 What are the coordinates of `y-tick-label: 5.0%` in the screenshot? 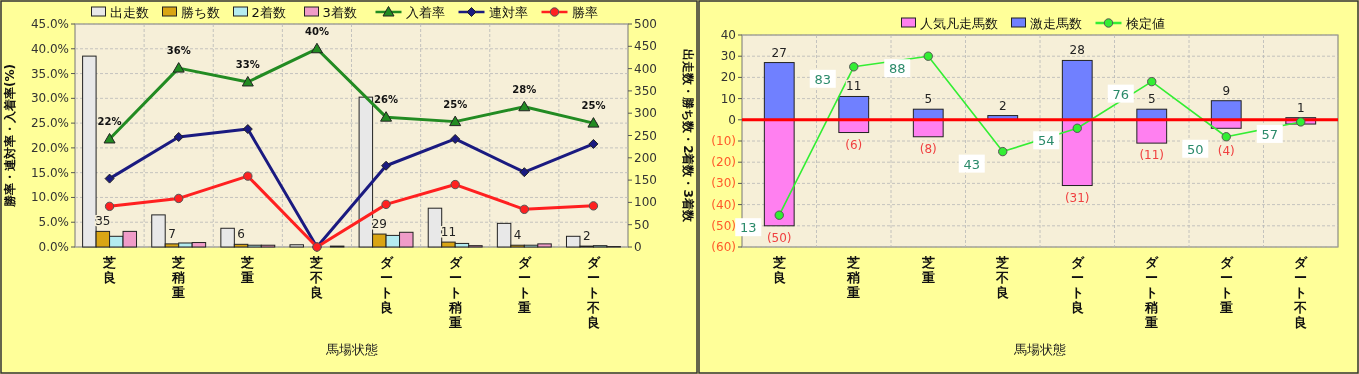 It's located at (53, 222).